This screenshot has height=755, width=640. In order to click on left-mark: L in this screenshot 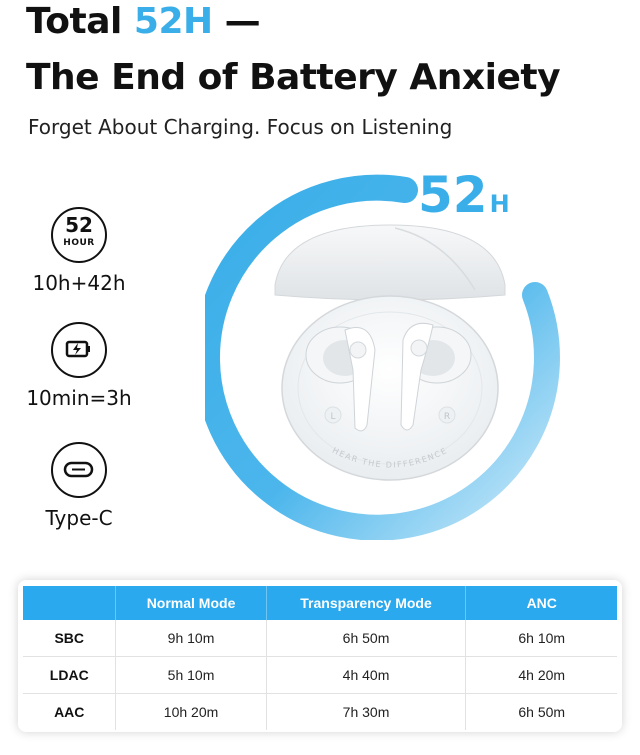, I will do `click(332, 417)`.